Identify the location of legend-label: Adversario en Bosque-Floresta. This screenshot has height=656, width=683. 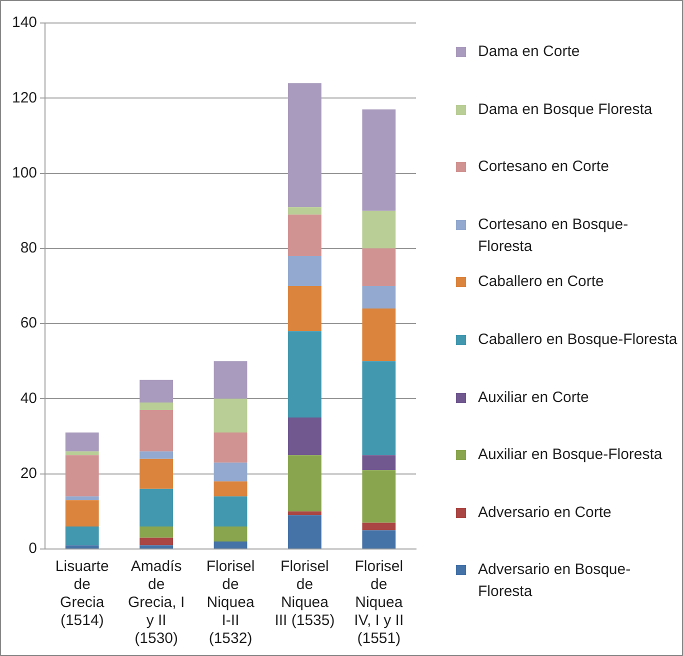
(555, 581).